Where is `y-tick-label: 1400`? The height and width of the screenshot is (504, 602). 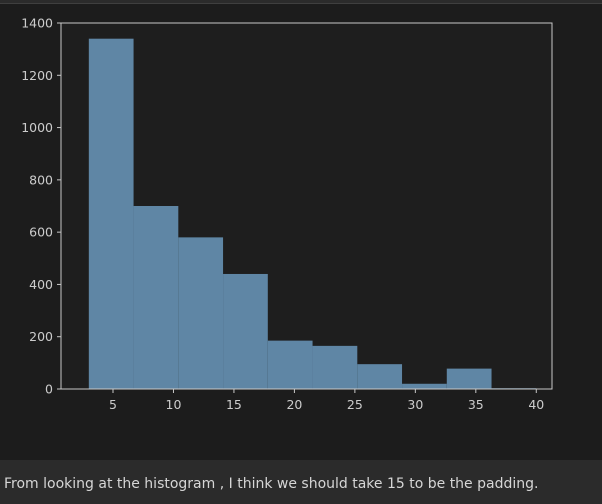
y-tick-label: 1400 is located at coordinates (37, 23).